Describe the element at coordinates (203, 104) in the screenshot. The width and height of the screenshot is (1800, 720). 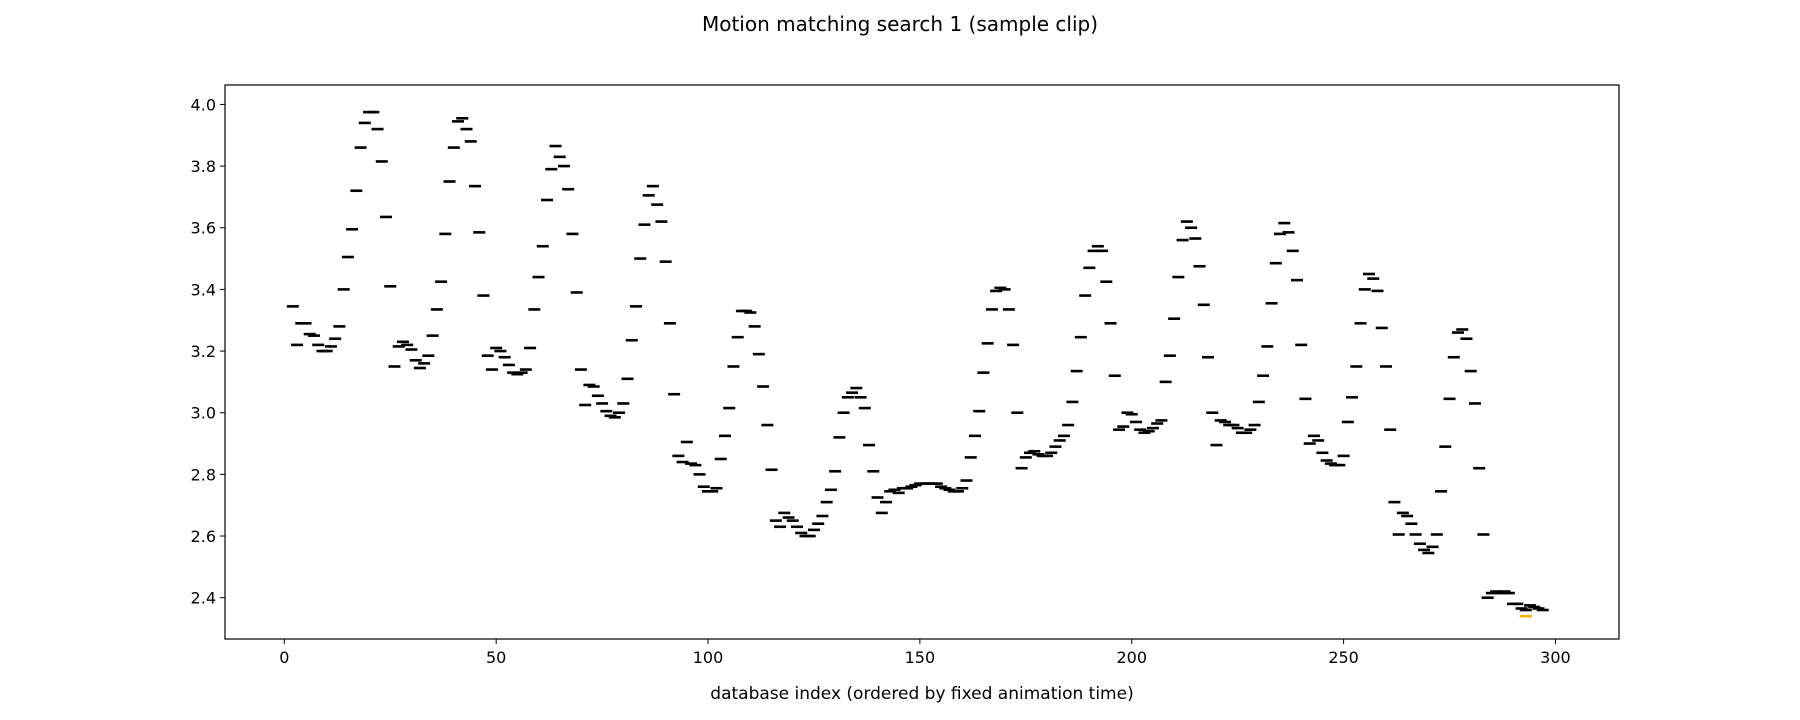
I see `y-tick-label: 4.0` at that location.